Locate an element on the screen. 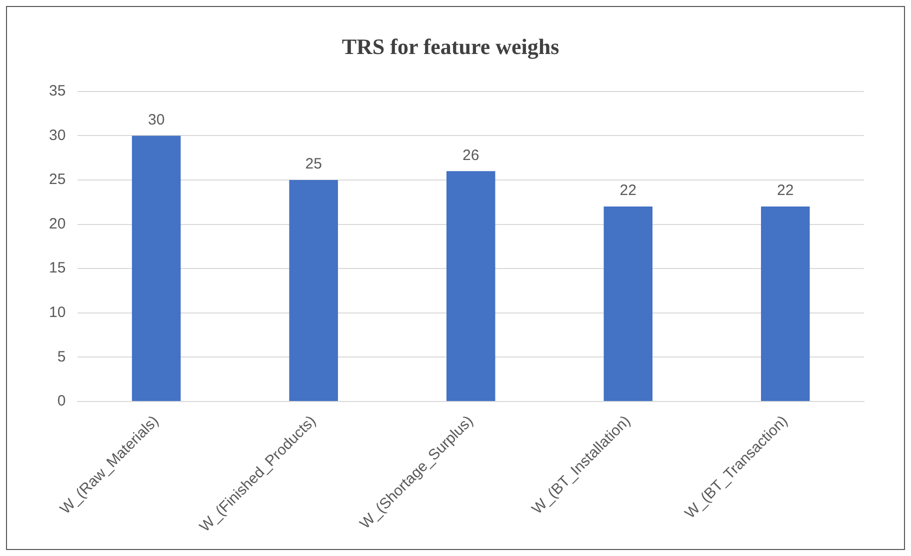 The height and width of the screenshot is (556, 911). y-tick-label: 30 is located at coordinates (57, 135).